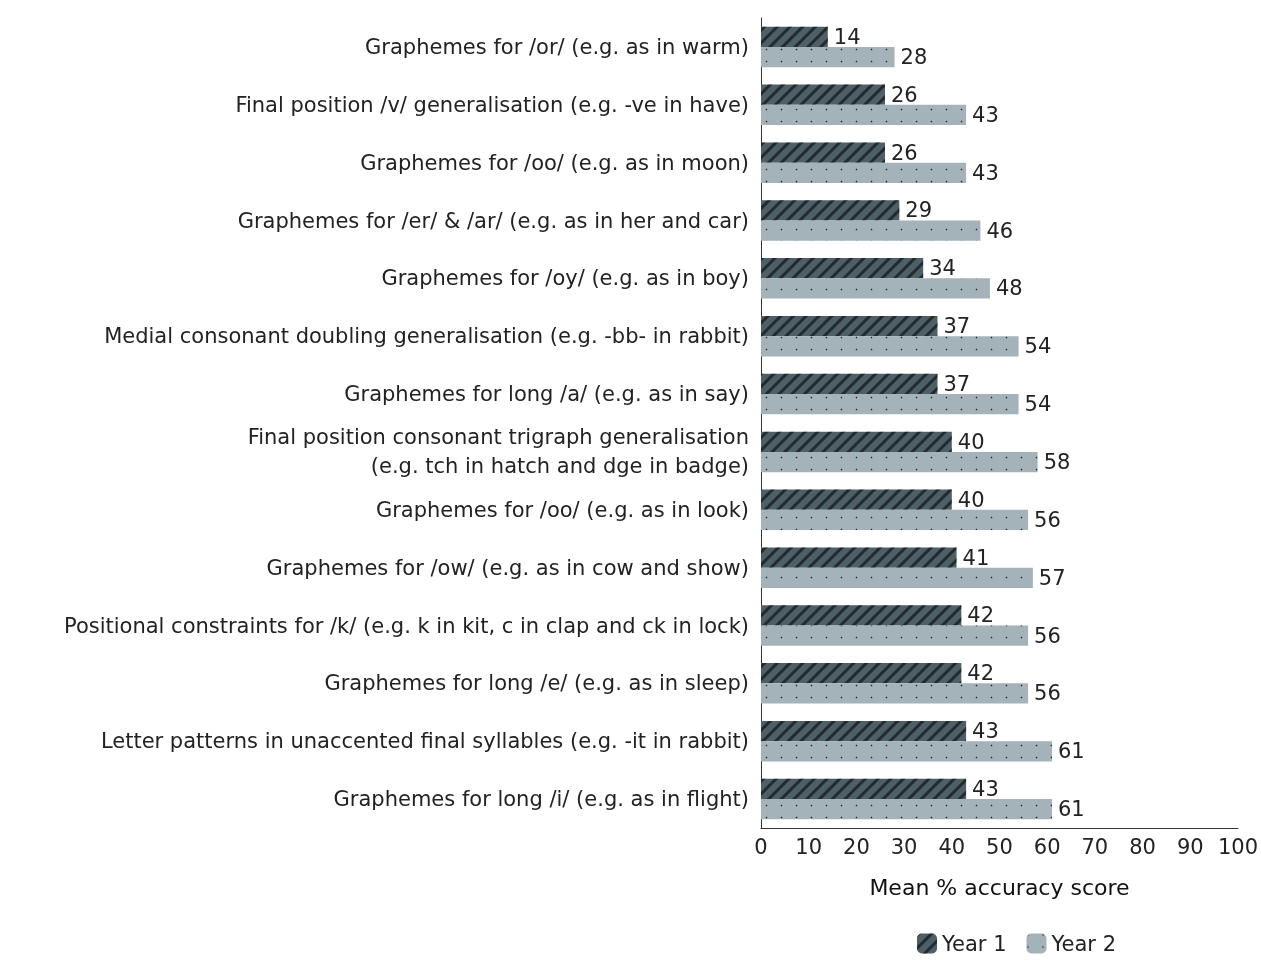  Describe the element at coordinates (847, 36) in the screenshot. I see `data-label: 14` at that location.